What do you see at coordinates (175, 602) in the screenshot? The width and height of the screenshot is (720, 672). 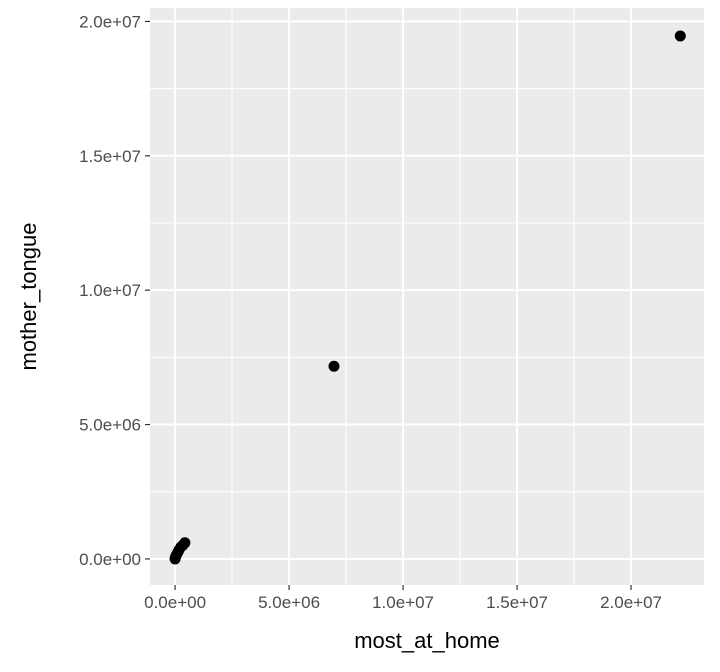 I see `x-tick-label: 0.0e+00` at bounding box center [175, 602].